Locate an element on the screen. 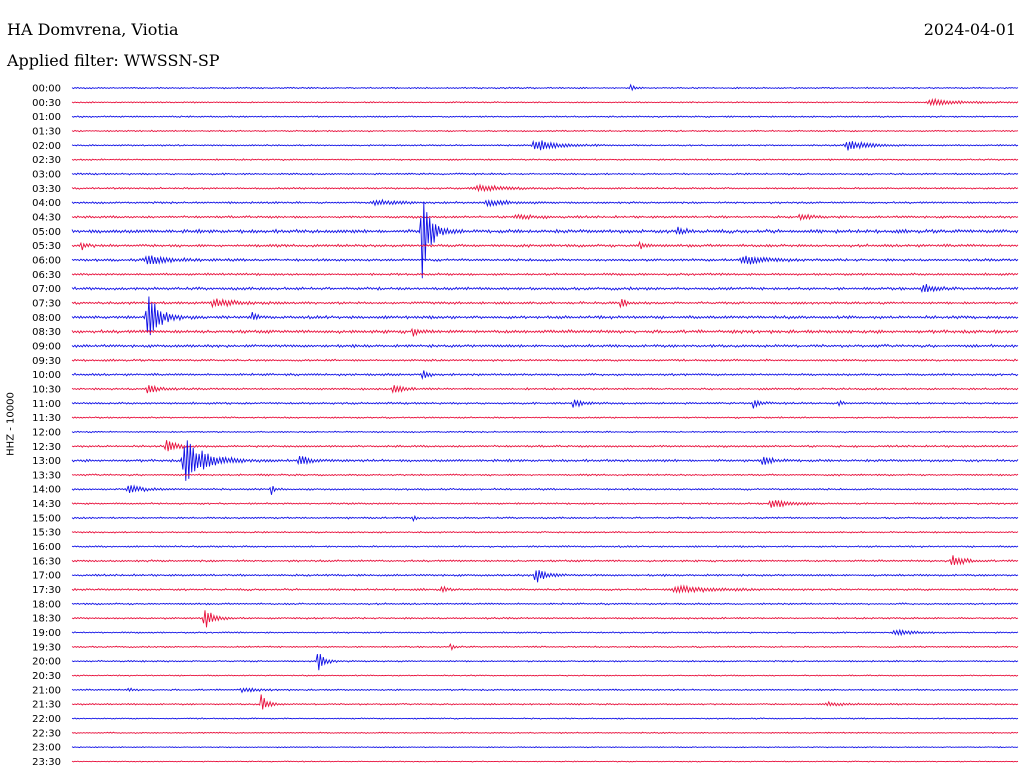 The image size is (1024, 780). row-time-label: 16:30 is located at coordinates (46, 561).